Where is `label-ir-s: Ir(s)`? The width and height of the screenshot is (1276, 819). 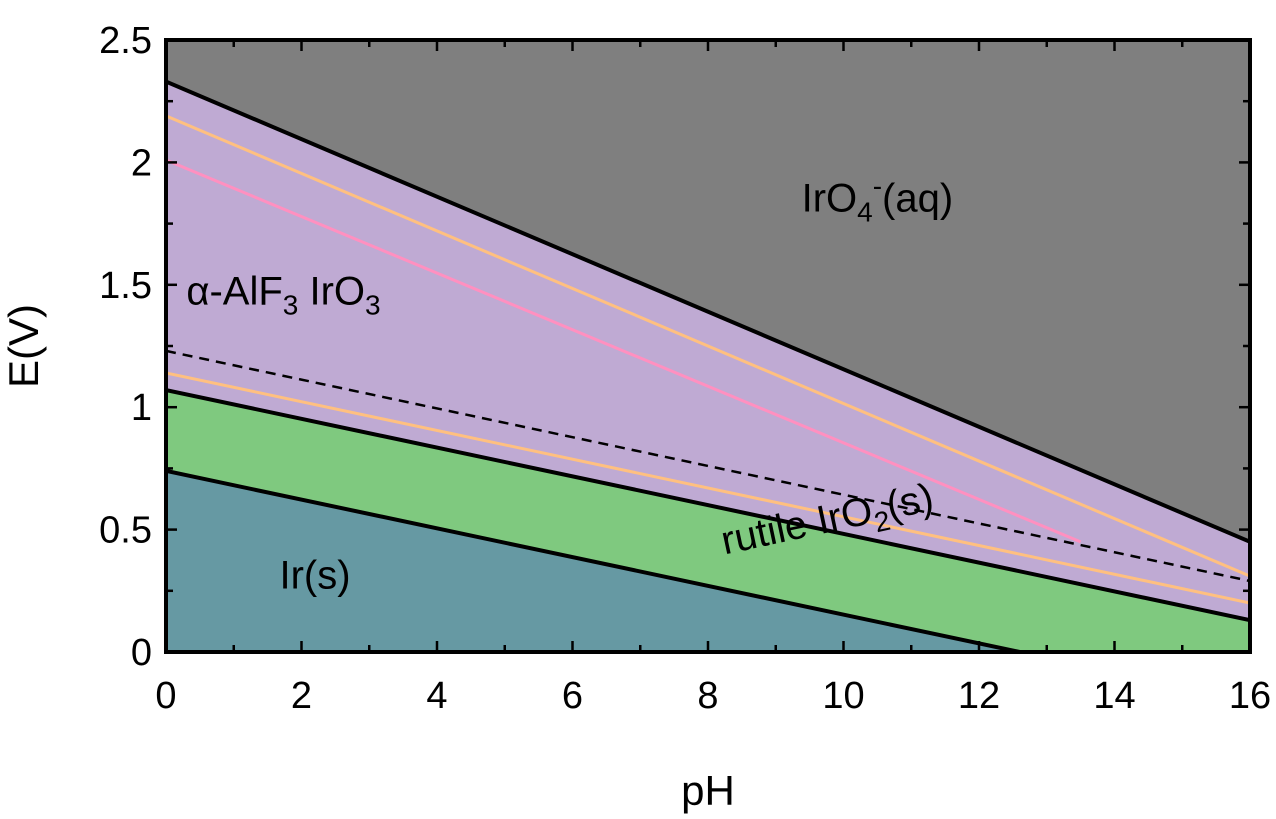
label-ir-s: Ir(s) is located at coordinates (315, 575).